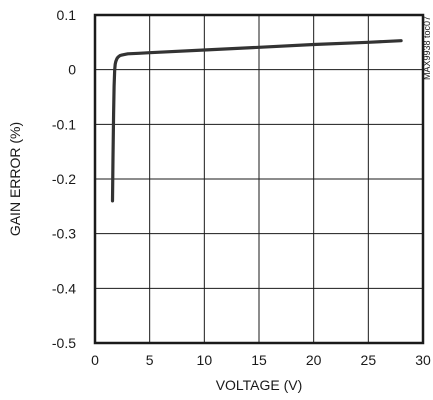 The width and height of the screenshot is (433, 400). I want to click on x-axis-label: VOLTAGE (V), so click(259, 385).